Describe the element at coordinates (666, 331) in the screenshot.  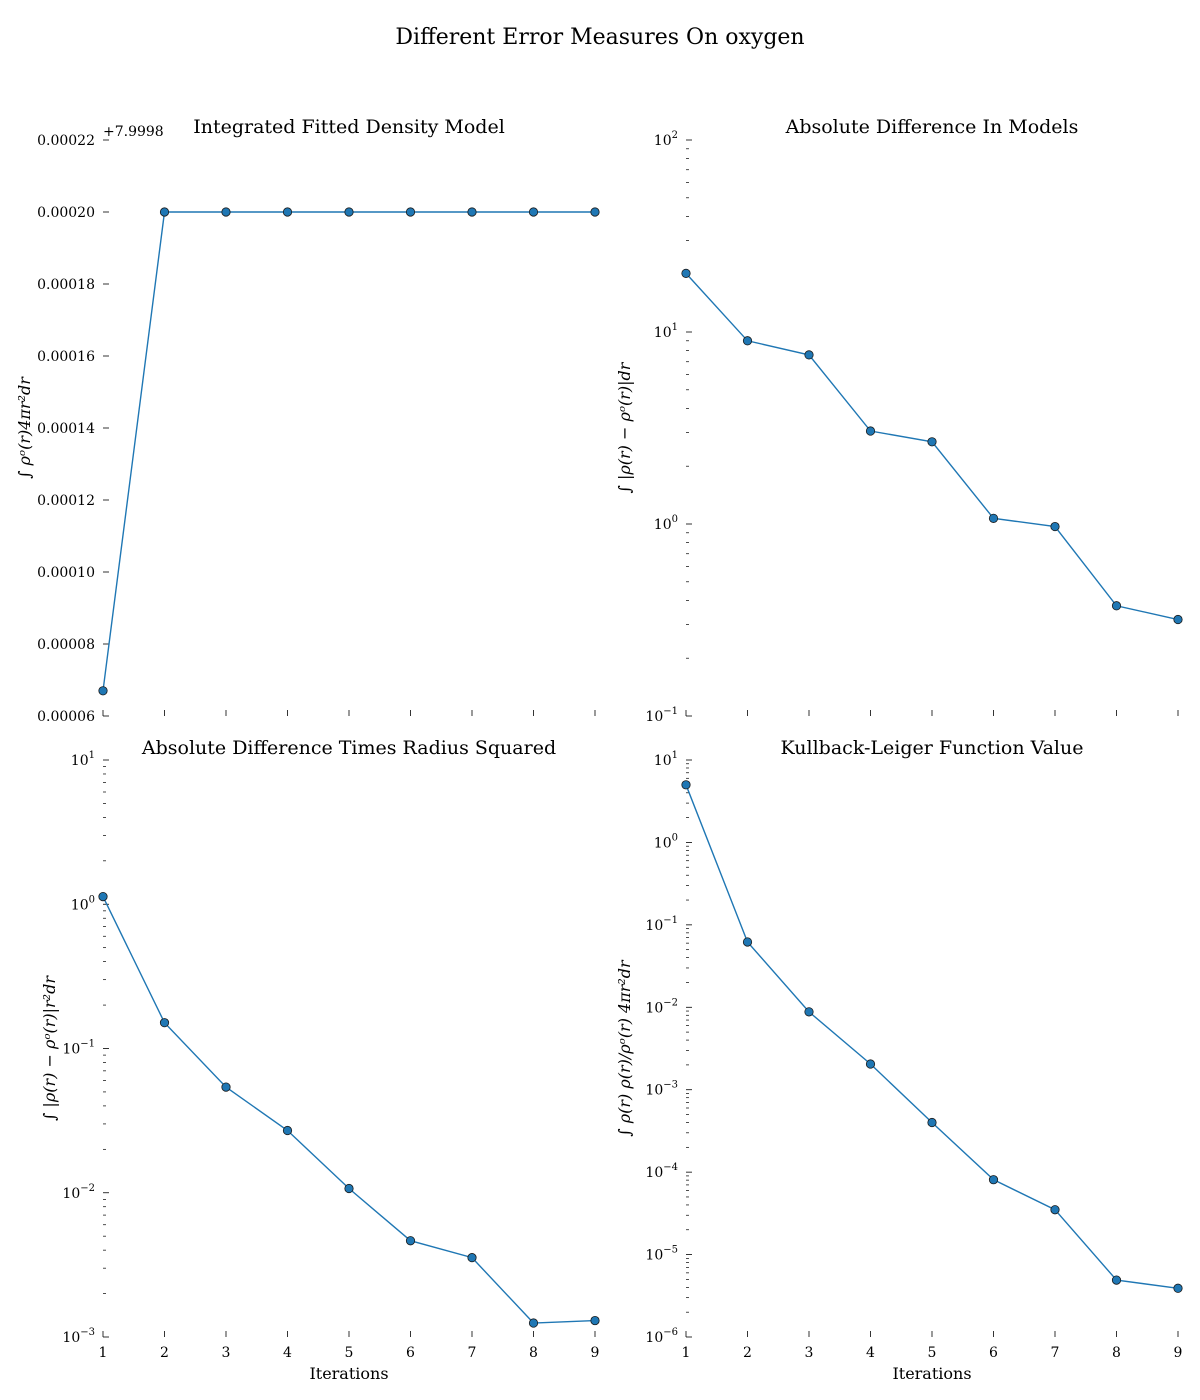
I see `y-tick-label: 10¹` at that location.